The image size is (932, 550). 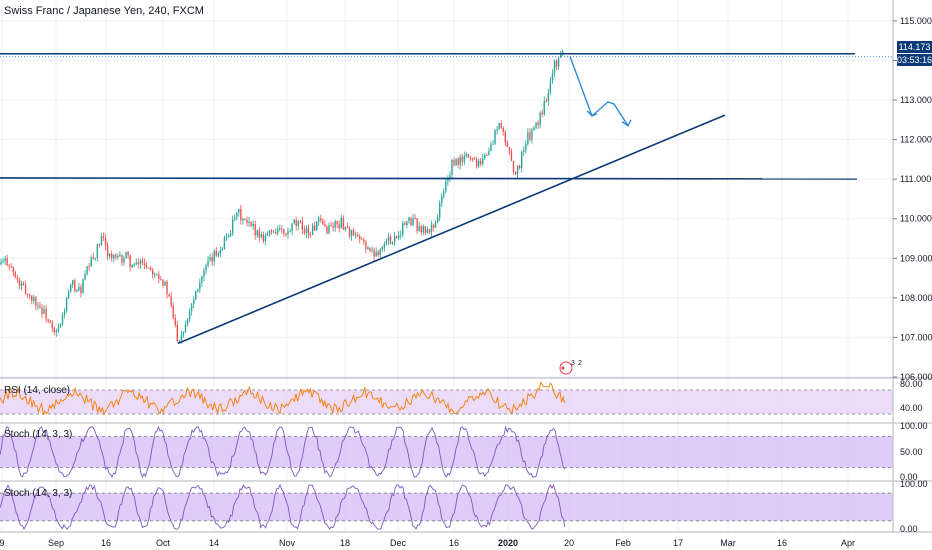 I want to click on y-tick-label: 108.000, so click(x=916, y=298).